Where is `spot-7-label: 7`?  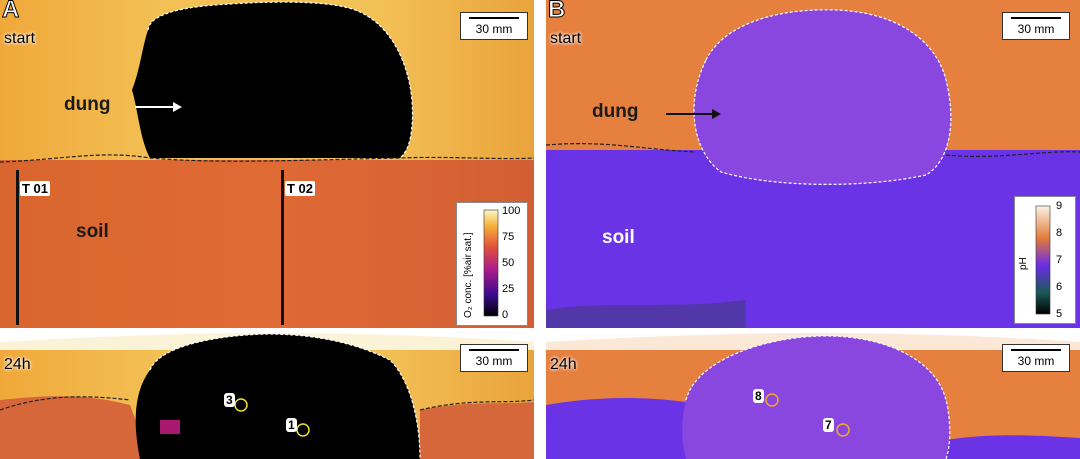 spot-7-label: 7 is located at coordinates (828, 425).